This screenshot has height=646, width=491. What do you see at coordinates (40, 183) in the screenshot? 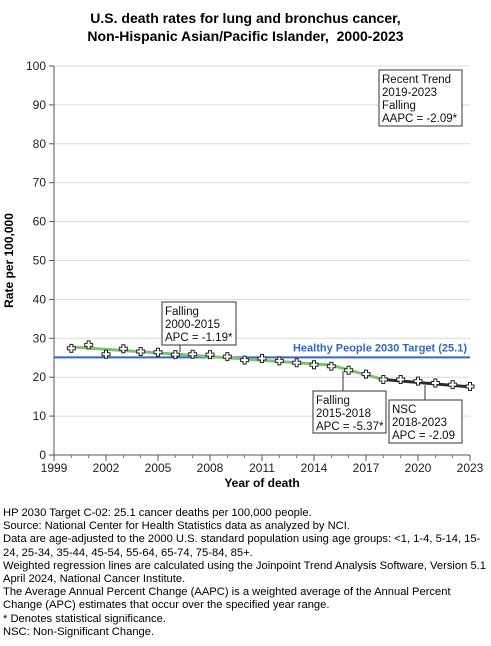
I see `y-tick-label: 70` at bounding box center [40, 183].